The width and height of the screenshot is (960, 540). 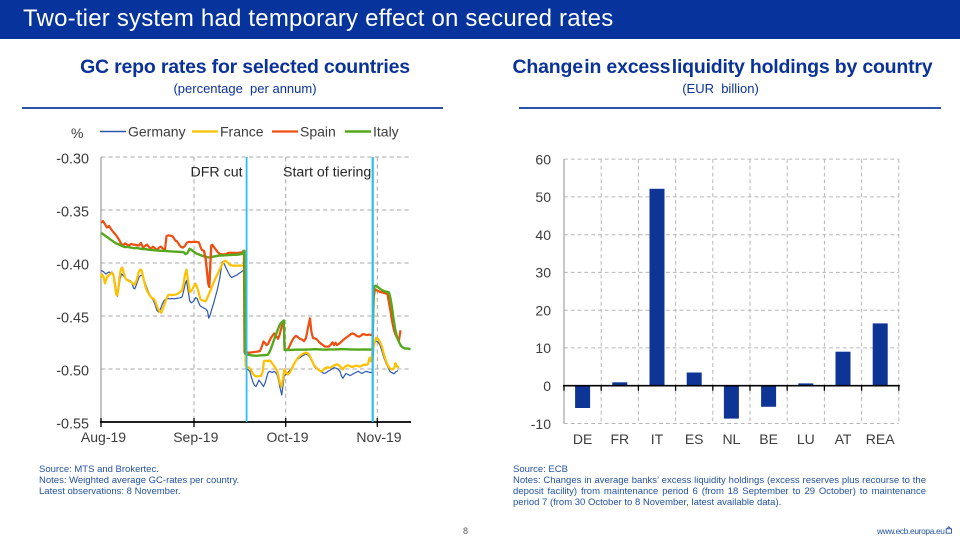 What do you see at coordinates (543, 273) in the screenshot?
I see `svg-text: 30` at bounding box center [543, 273].